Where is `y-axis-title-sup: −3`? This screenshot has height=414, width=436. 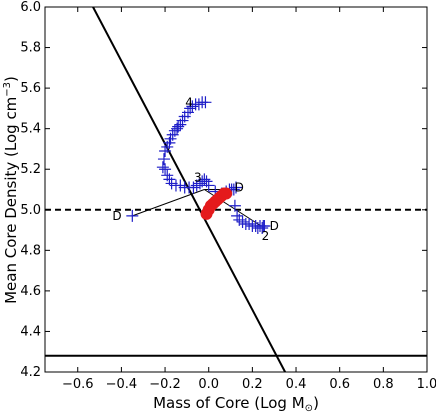
y-axis-title-sup: −3 is located at coordinates (7, 89).